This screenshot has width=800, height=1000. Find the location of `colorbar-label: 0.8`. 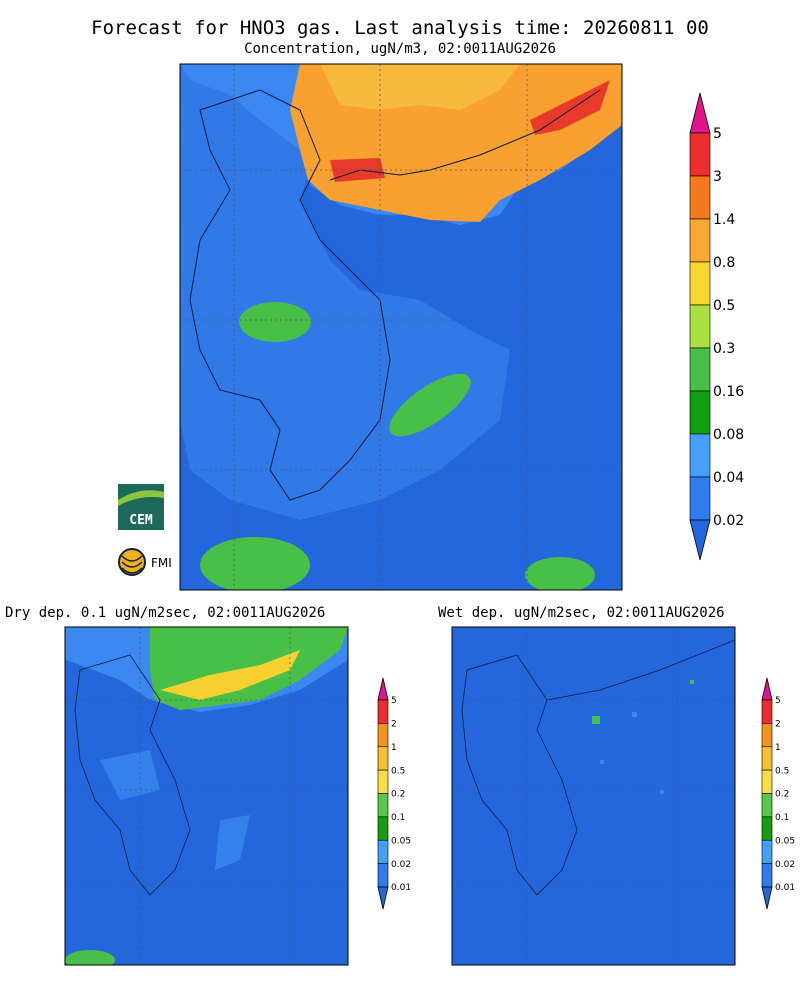

colorbar-label: 0.8 is located at coordinates (724, 263).